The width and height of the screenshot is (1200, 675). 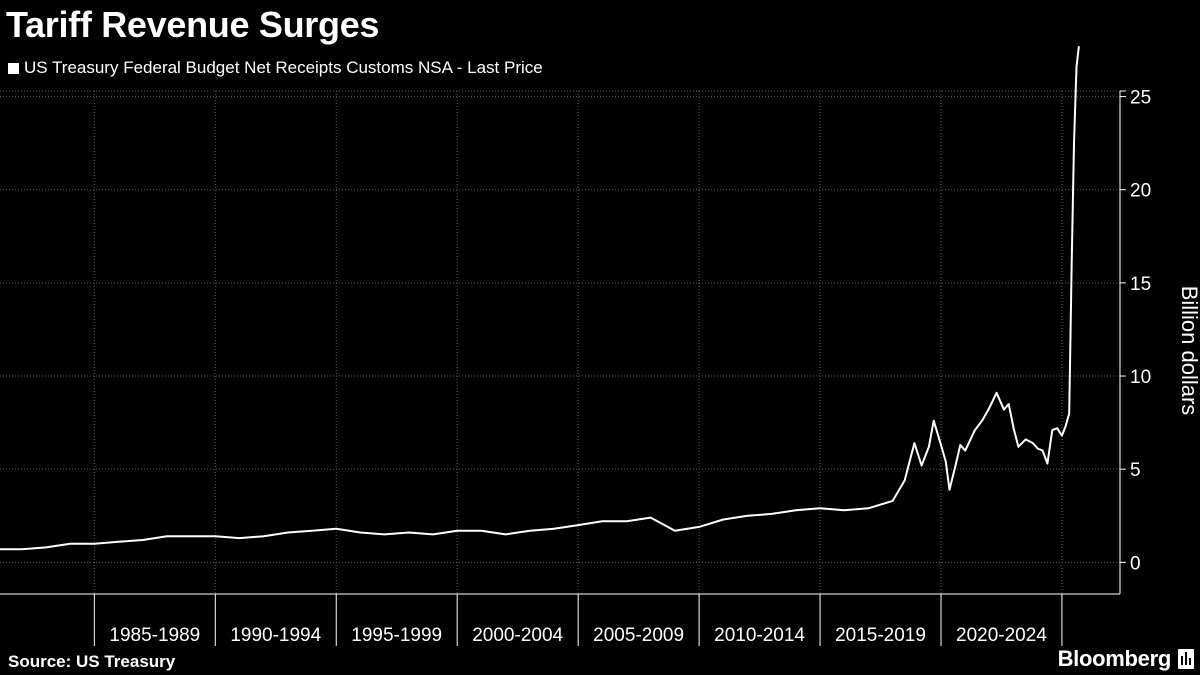 I want to click on y-tick-label: 25, so click(x=1140, y=98).